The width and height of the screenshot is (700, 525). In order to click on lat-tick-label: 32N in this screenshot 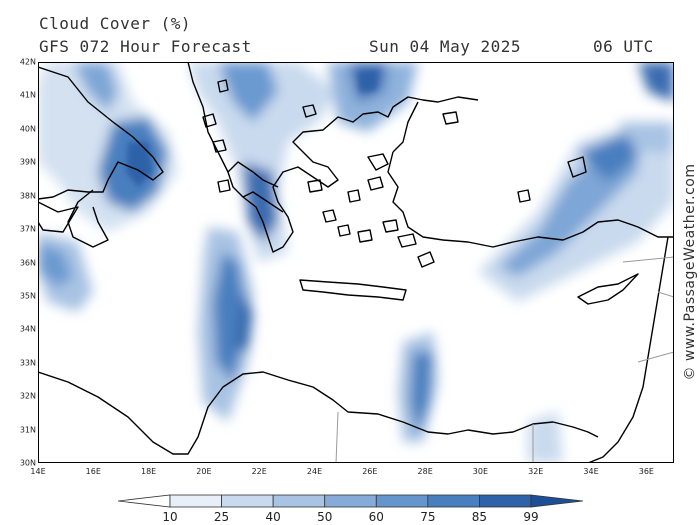, I will do `click(27, 396)`.